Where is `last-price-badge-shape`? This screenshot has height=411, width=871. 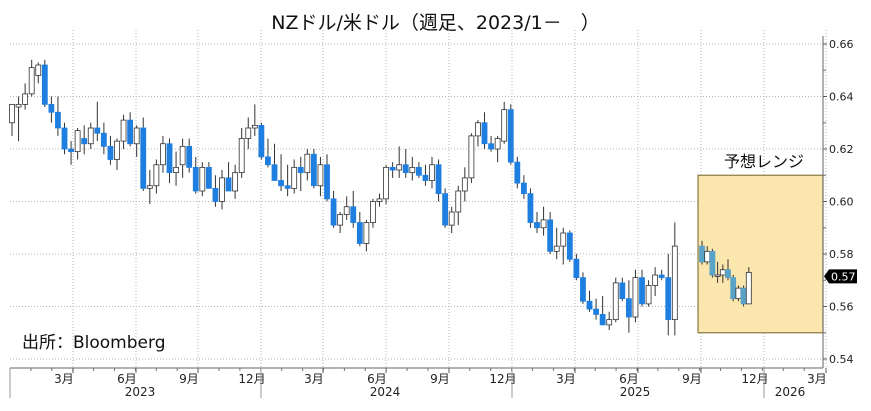 last-price-badge-shape is located at coordinates (840, 276).